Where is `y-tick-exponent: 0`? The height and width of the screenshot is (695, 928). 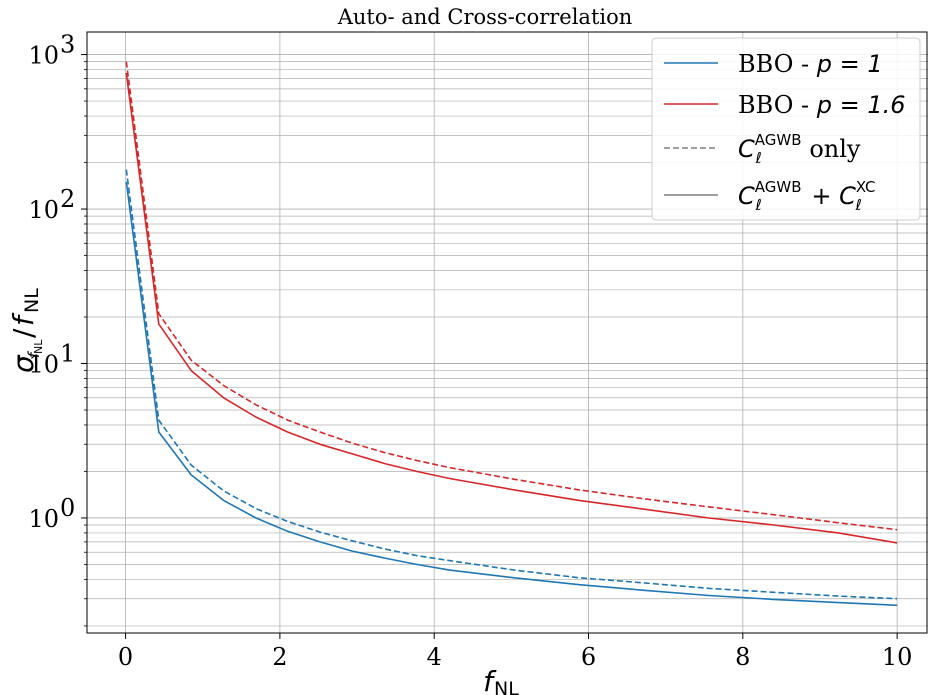
y-tick-exponent: 0 is located at coordinates (67, 508).